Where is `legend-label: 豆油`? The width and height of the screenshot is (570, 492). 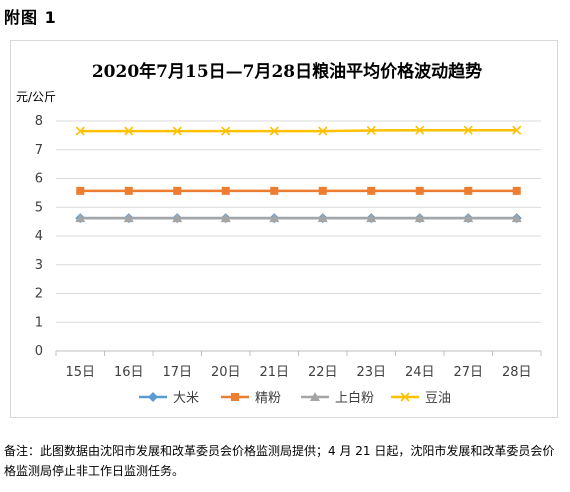 legend-label: 豆油 is located at coordinates (438, 398).